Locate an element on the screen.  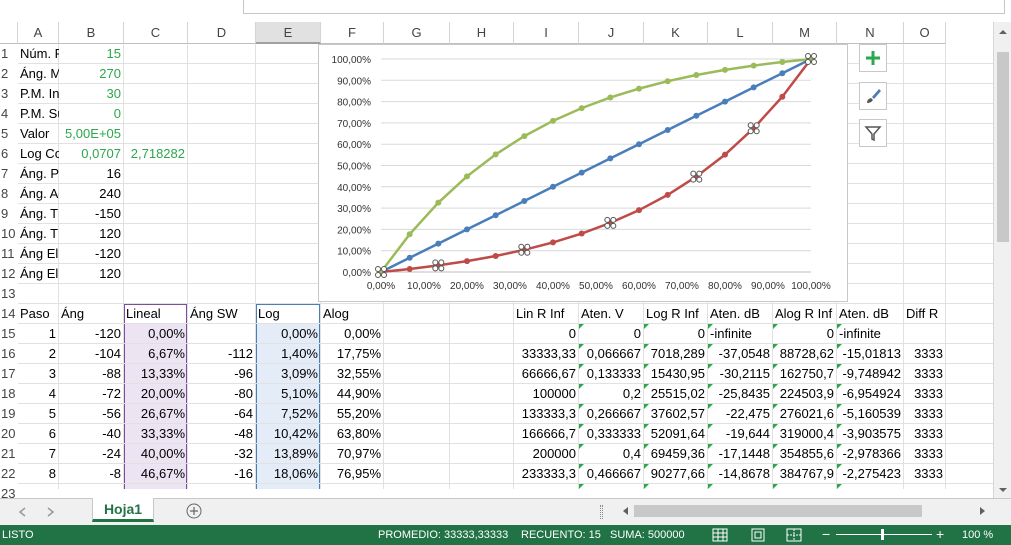
row-header-19: 19 is located at coordinates (9, 414).